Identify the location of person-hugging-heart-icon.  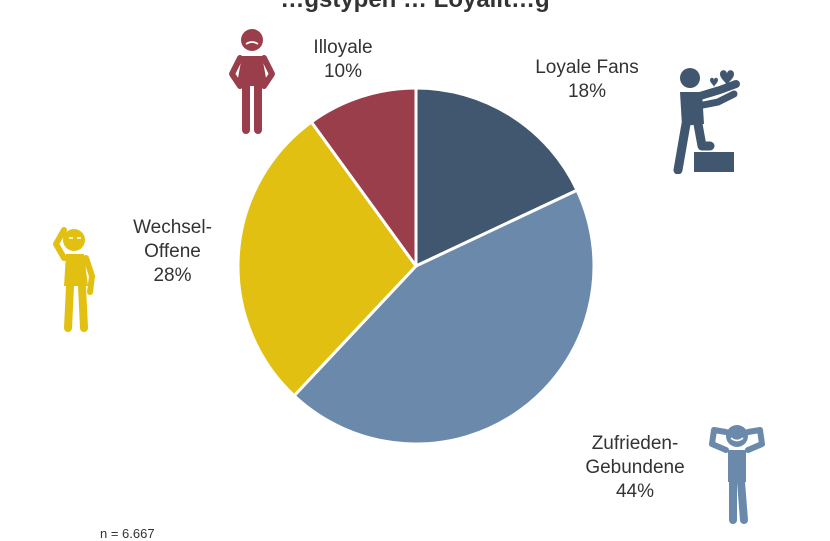
(706, 121).